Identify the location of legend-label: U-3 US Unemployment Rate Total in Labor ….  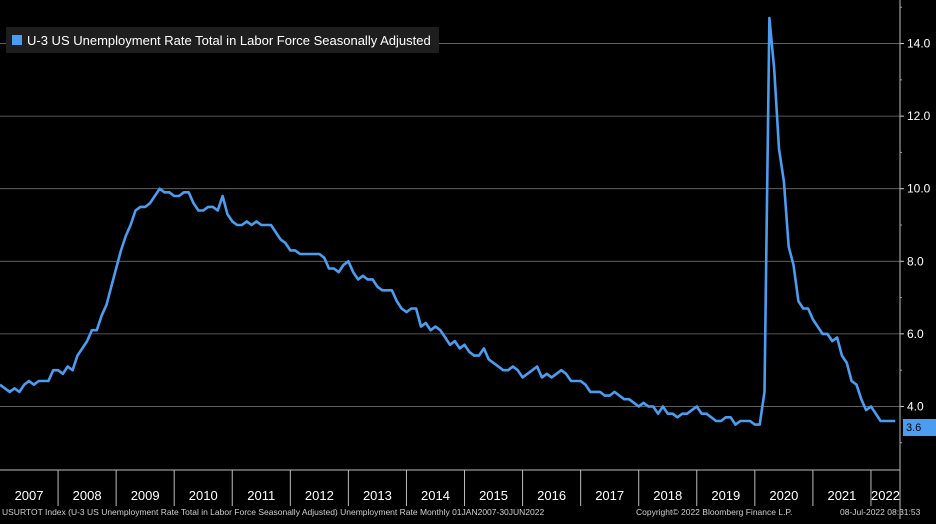
(229, 40).